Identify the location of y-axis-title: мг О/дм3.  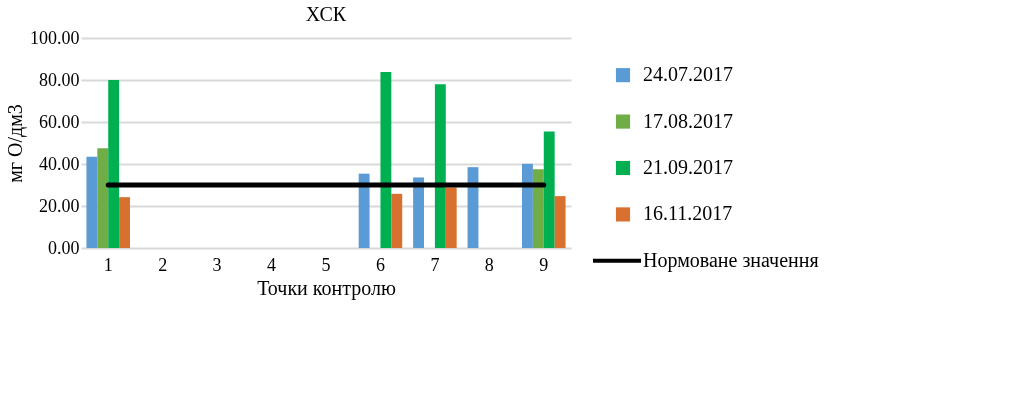
(15, 143).